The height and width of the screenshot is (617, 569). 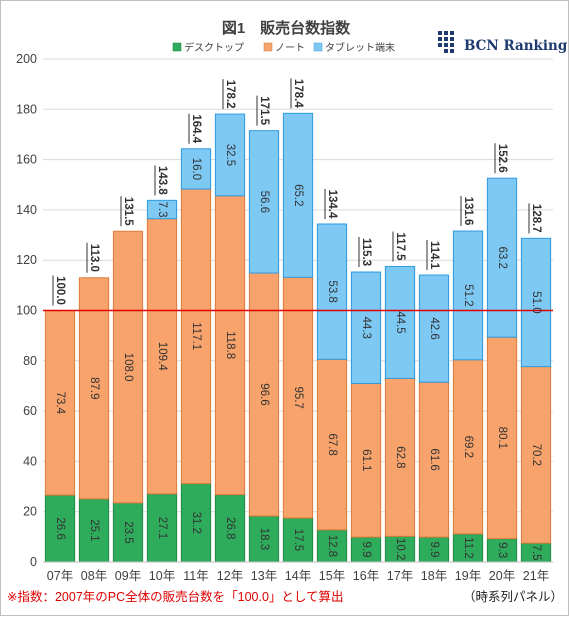 What do you see at coordinates (30, 512) in the screenshot?
I see `y-tick-label: 20` at bounding box center [30, 512].